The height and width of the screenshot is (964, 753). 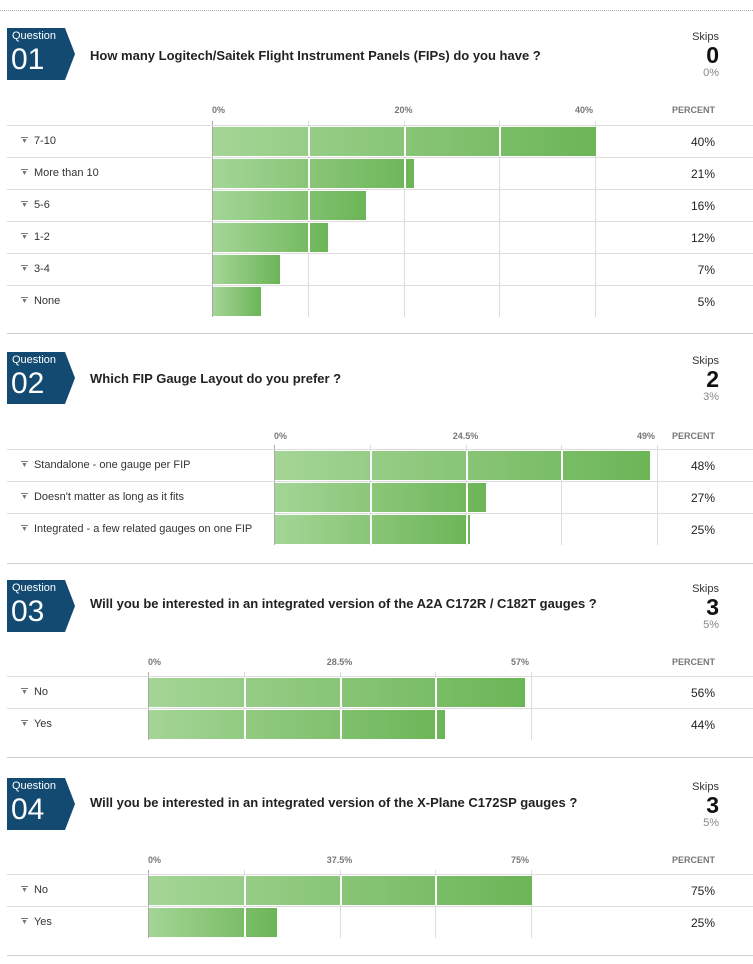 I want to click on percent-value: 48%, so click(x=702, y=466).